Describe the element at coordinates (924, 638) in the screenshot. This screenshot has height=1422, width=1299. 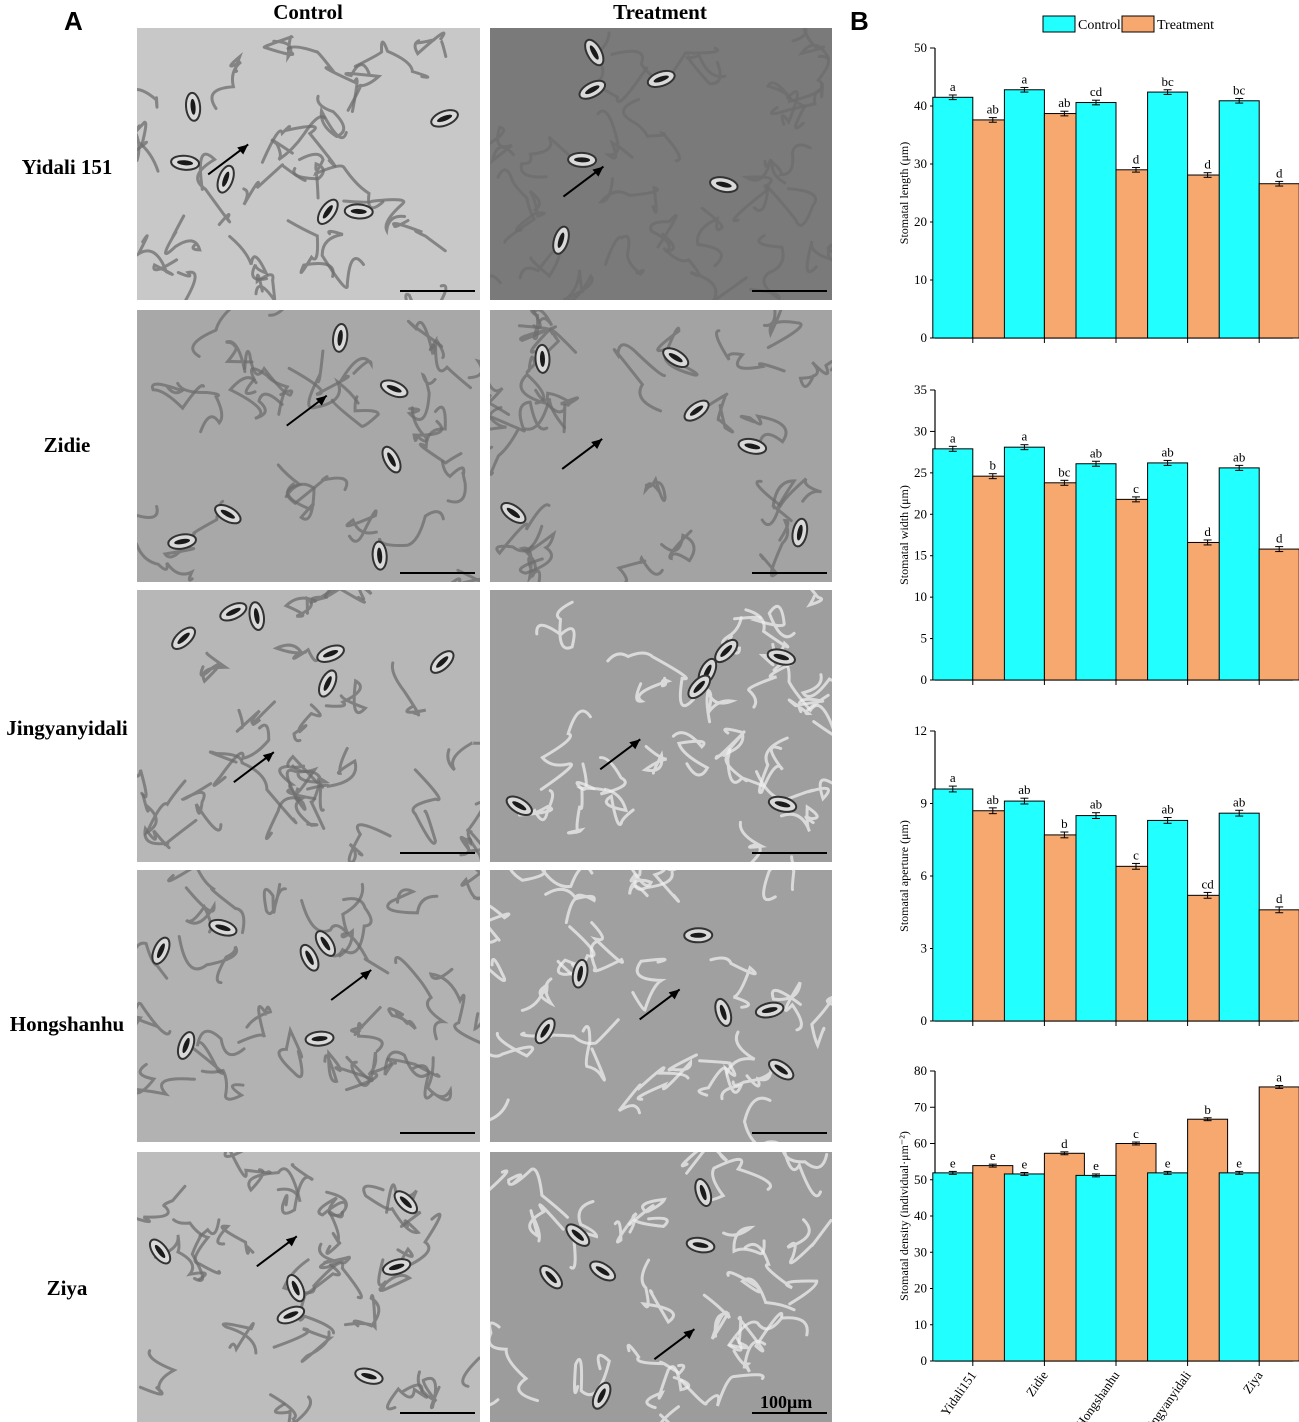
I see `y-tick-label: 5` at that location.